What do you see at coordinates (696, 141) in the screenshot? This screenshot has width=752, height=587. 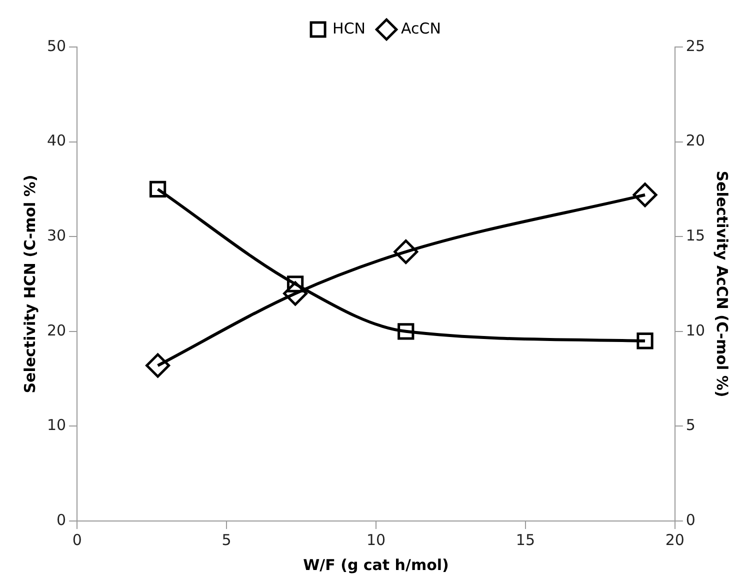 I see `y2-tick-label: 20` at bounding box center [696, 141].